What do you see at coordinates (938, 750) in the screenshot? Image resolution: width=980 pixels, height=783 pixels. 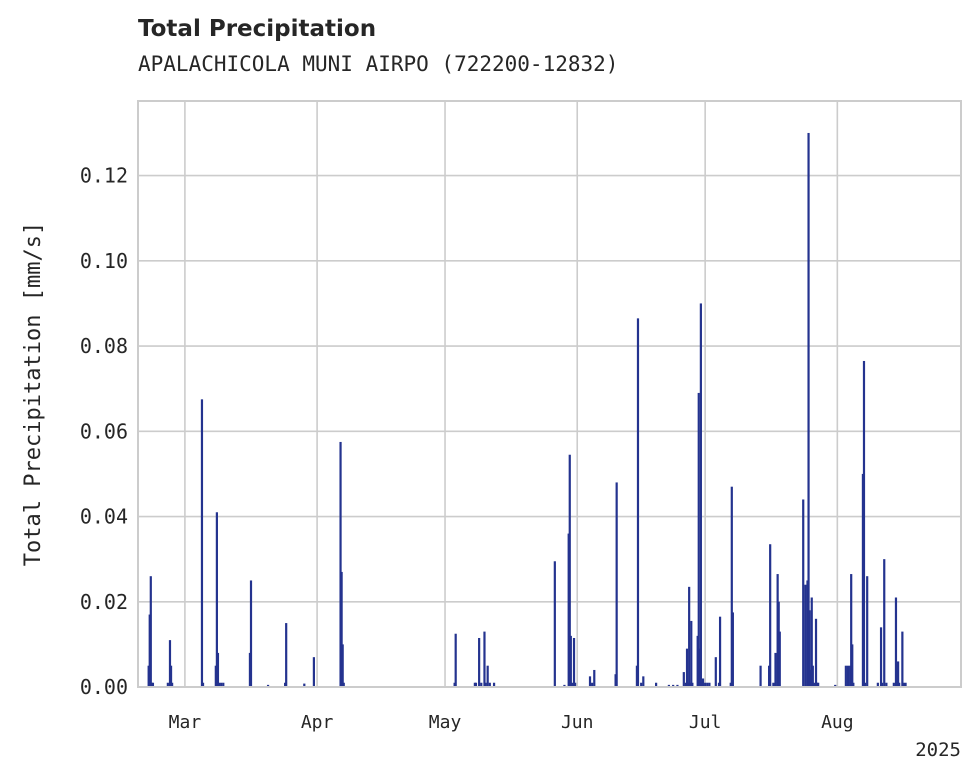 I see `x-axis-year-label: 2025` at bounding box center [938, 750].